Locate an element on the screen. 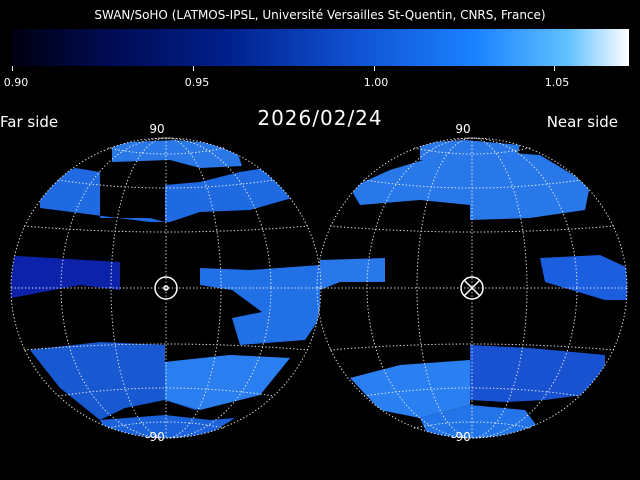 This screenshot has width=640, height=480. colorbar-tick-label: 0.90 is located at coordinates (16, 82).